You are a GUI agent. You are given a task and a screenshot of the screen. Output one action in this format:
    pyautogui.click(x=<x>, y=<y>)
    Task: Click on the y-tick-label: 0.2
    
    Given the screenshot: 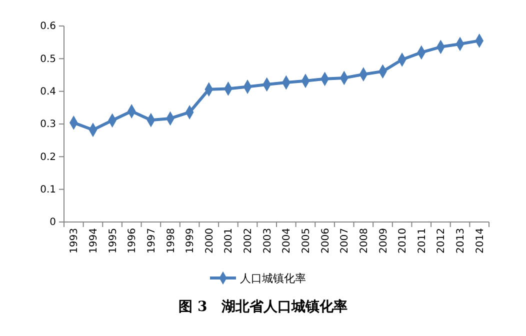 What is the action you would take?
    pyautogui.click(x=48, y=157)
    